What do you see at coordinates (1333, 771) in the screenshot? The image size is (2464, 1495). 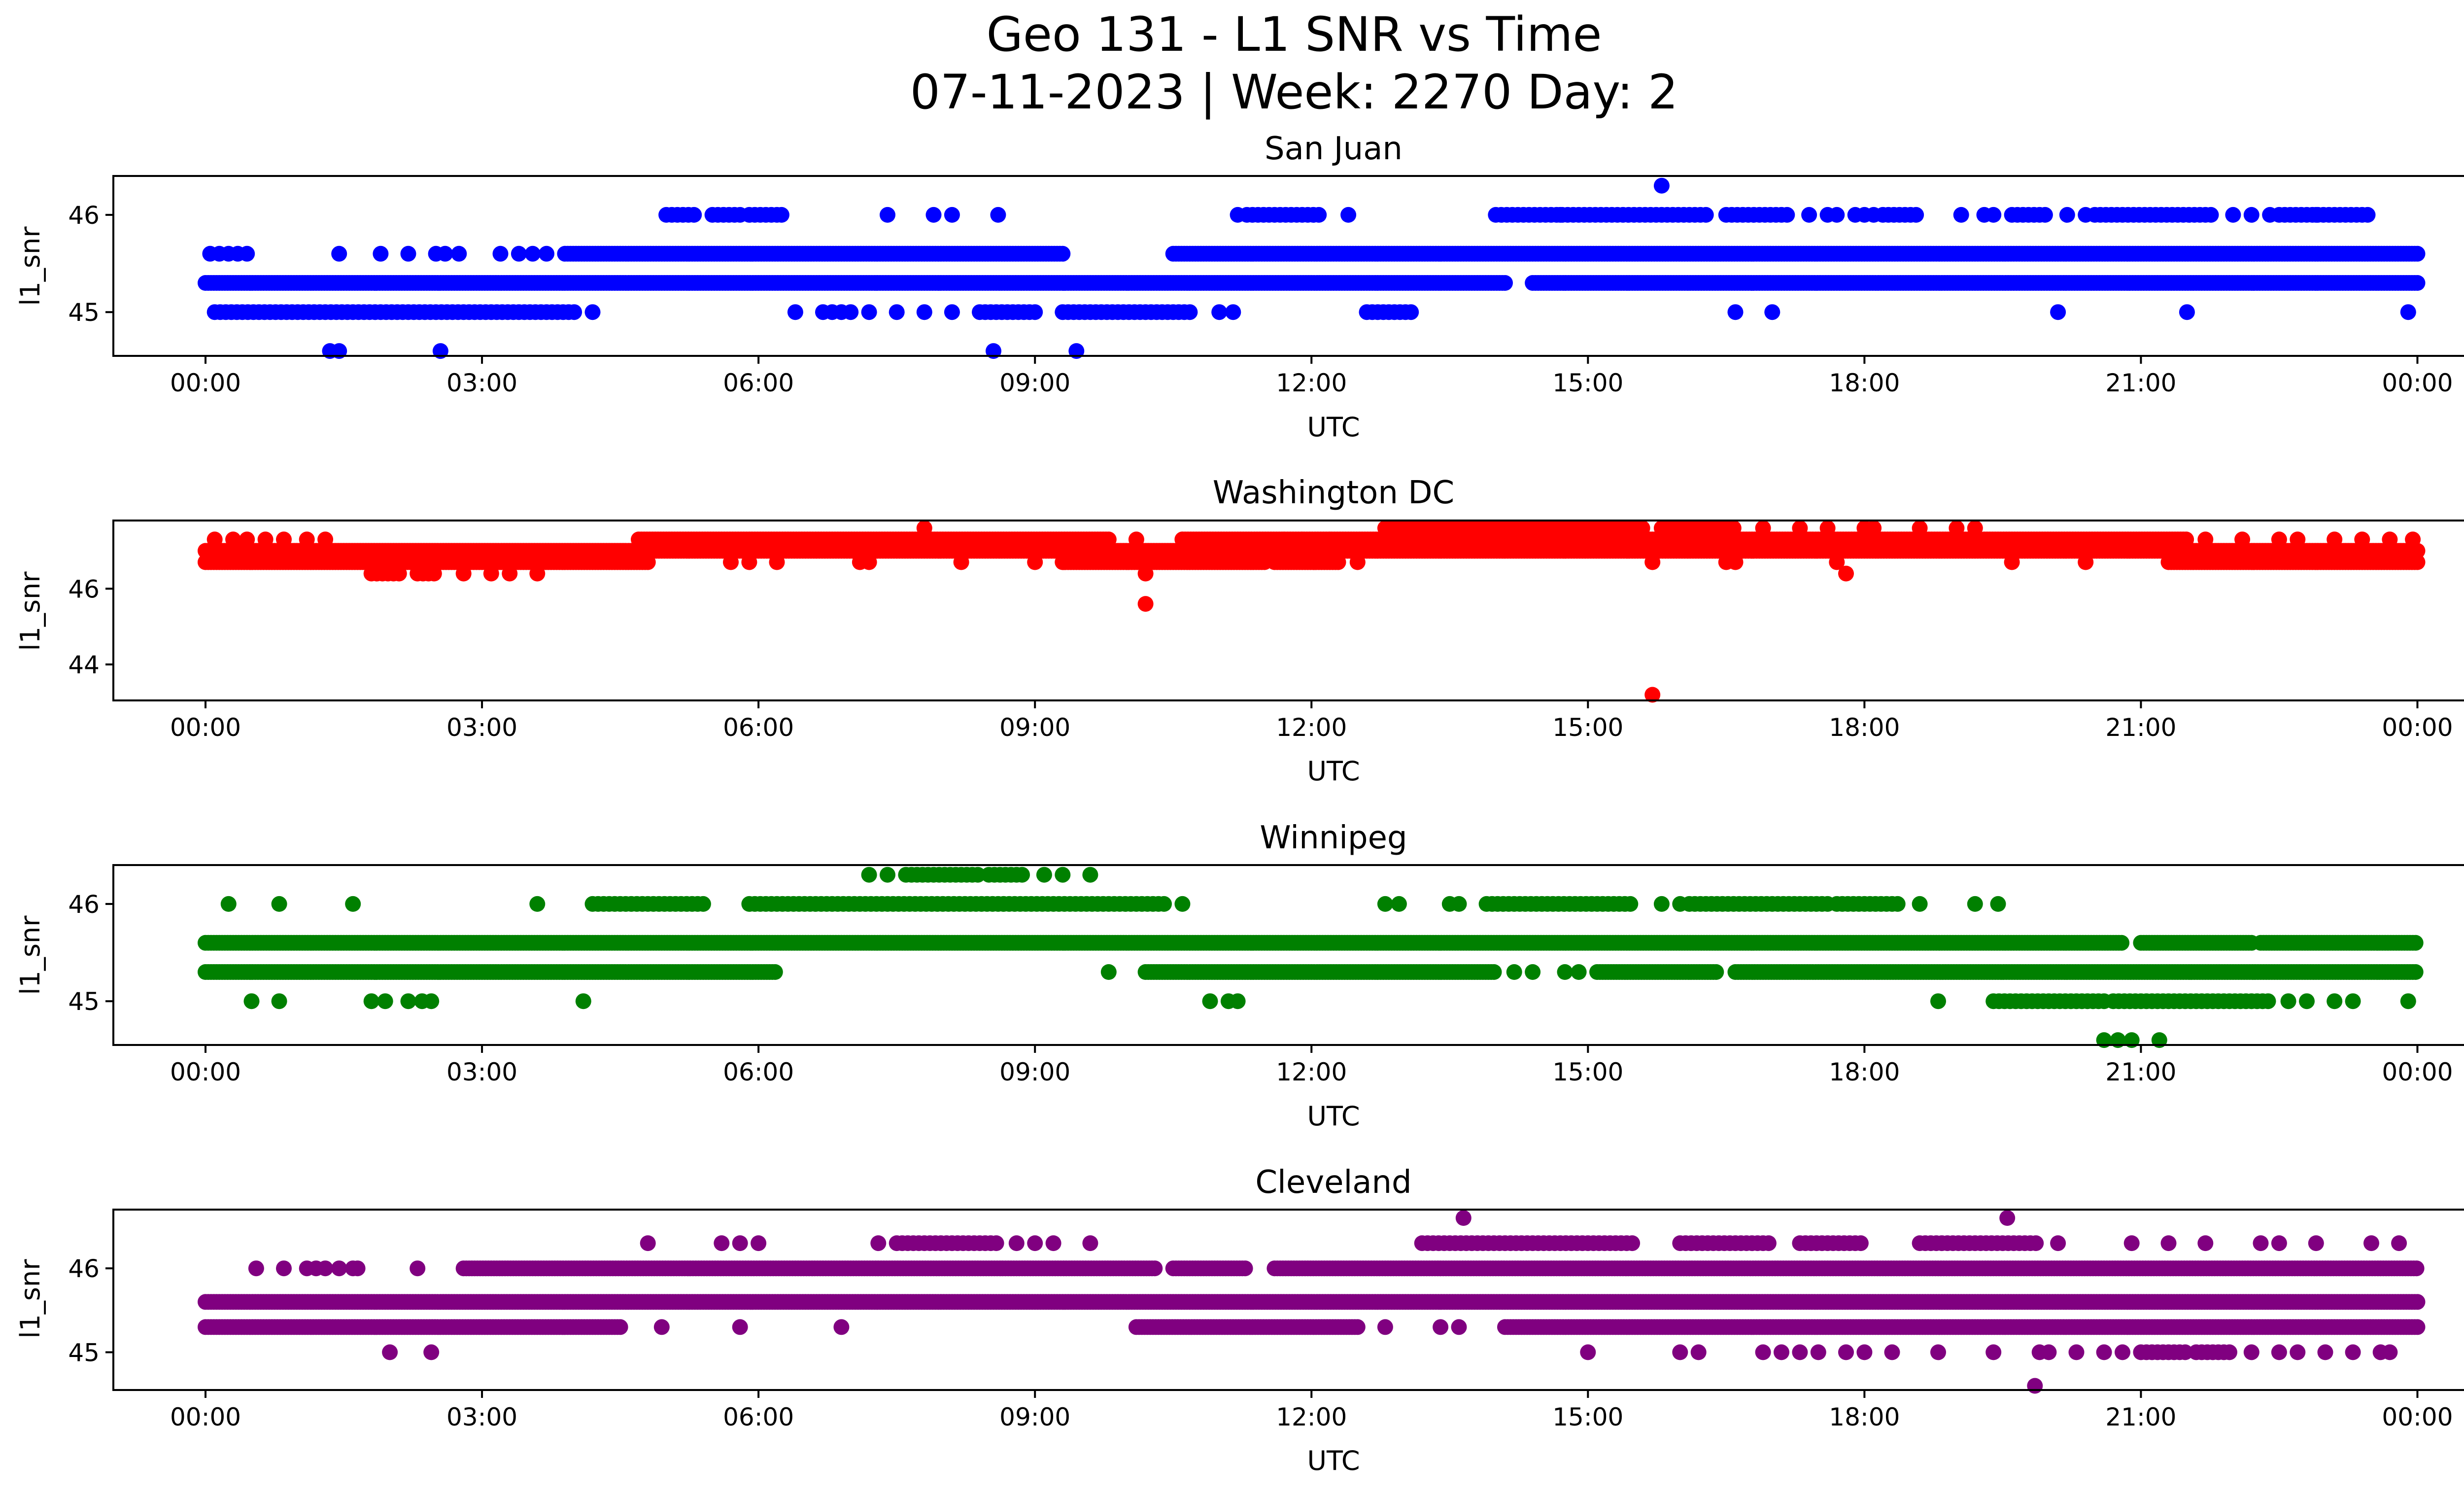 I see `x-axis-label: UTC` at bounding box center [1333, 771].